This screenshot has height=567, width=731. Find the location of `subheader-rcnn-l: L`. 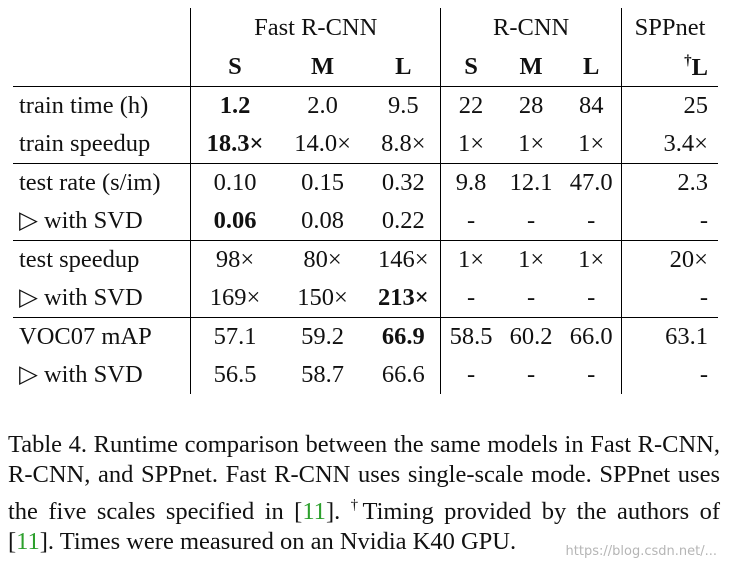

subheader-rcnn-l: L is located at coordinates (592, 67).